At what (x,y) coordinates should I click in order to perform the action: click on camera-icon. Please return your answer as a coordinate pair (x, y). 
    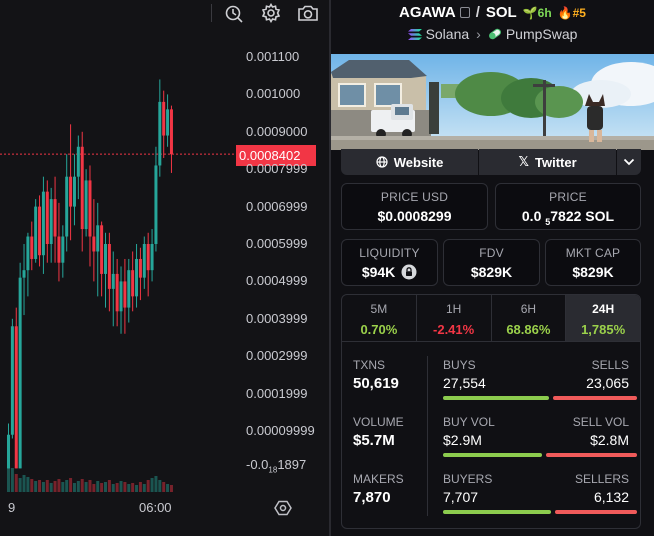
    Looking at the image, I should click on (308, 13).